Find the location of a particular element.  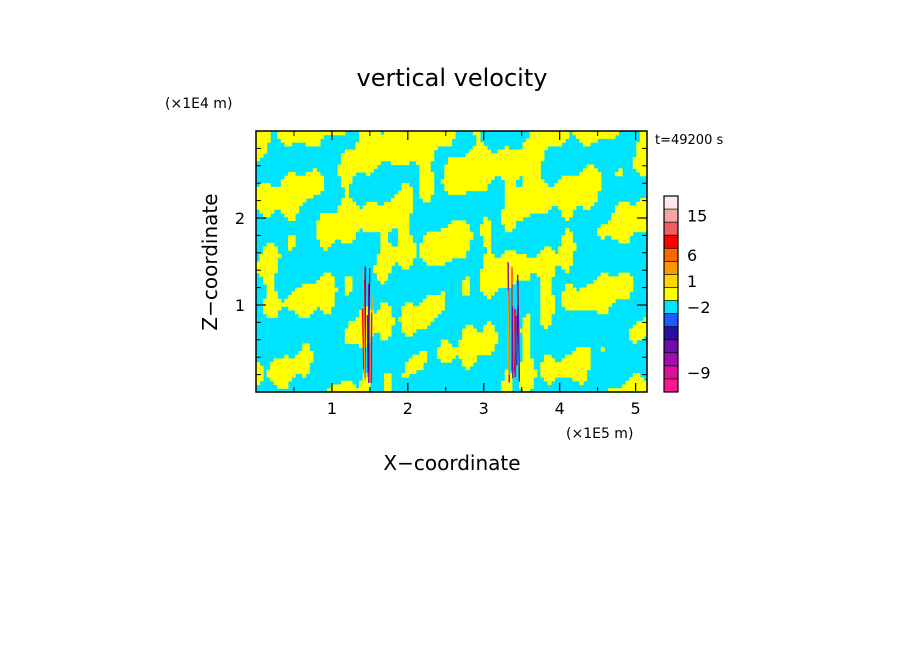

colorbar-label-0: 15 is located at coordinates (697, 216).